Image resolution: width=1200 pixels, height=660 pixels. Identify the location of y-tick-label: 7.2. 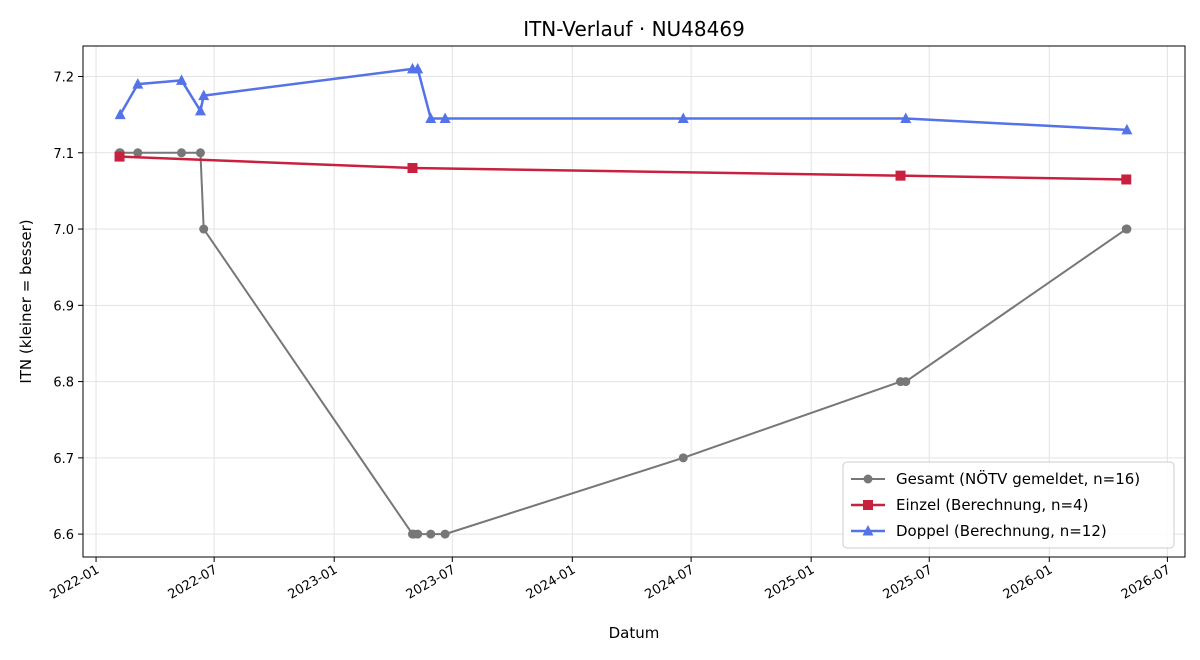
(63, 78).